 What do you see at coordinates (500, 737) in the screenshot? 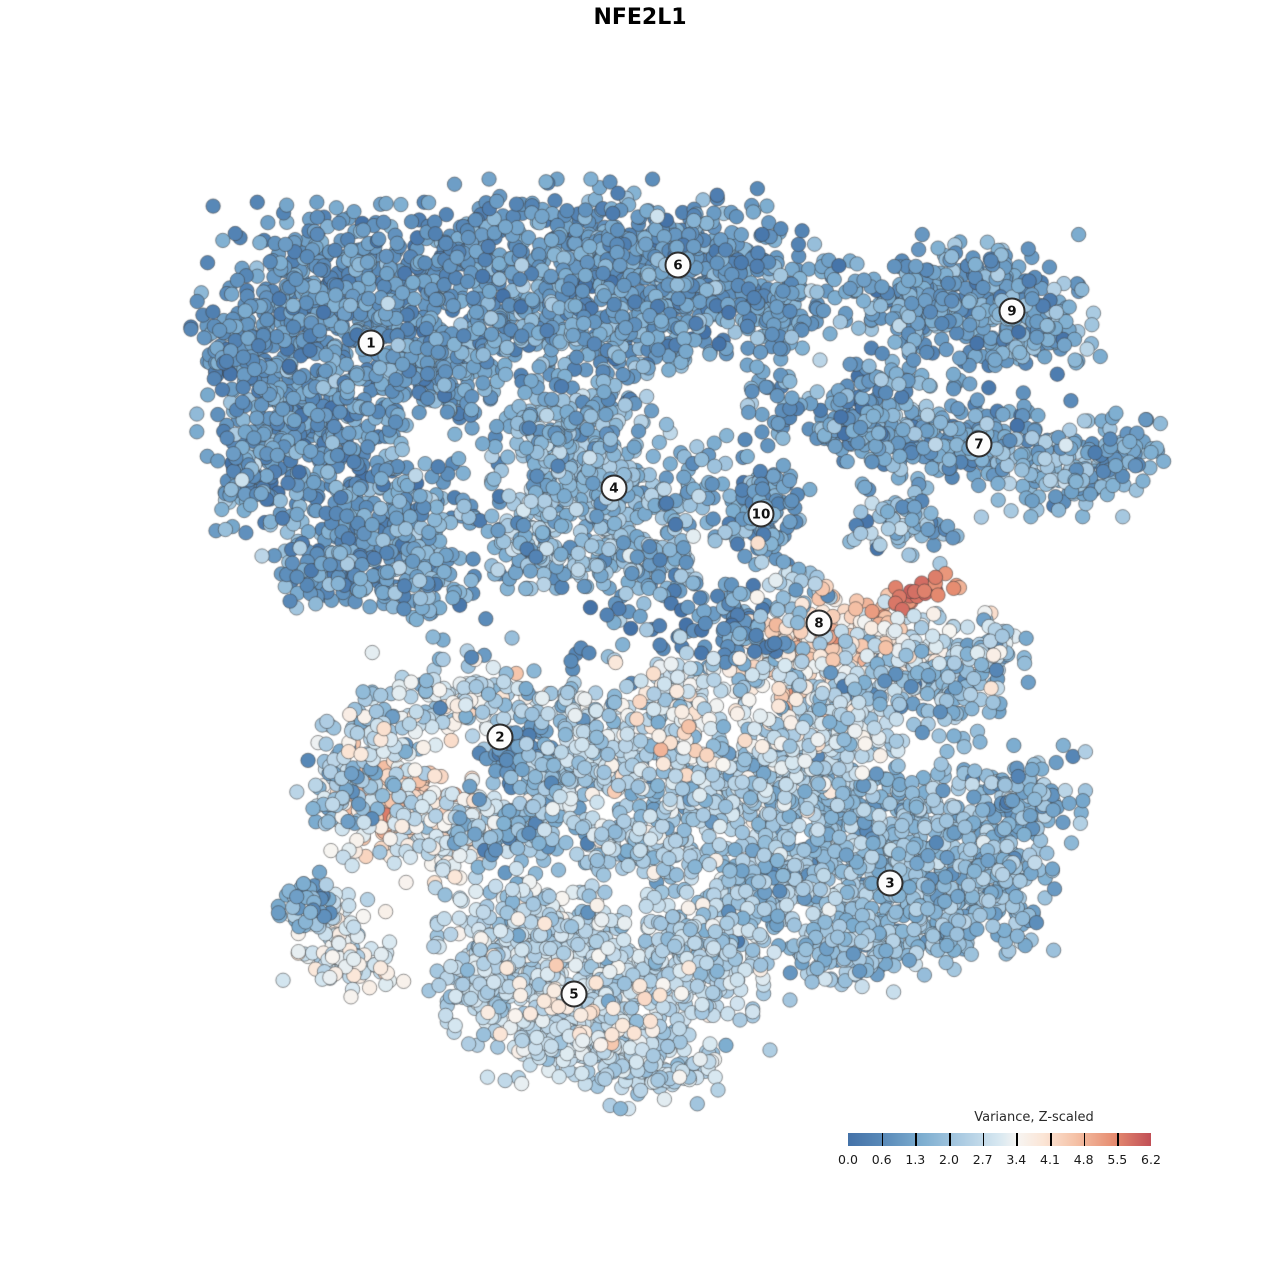
I see `cluster-badge-2: 2` at bounding box center [500, 737].